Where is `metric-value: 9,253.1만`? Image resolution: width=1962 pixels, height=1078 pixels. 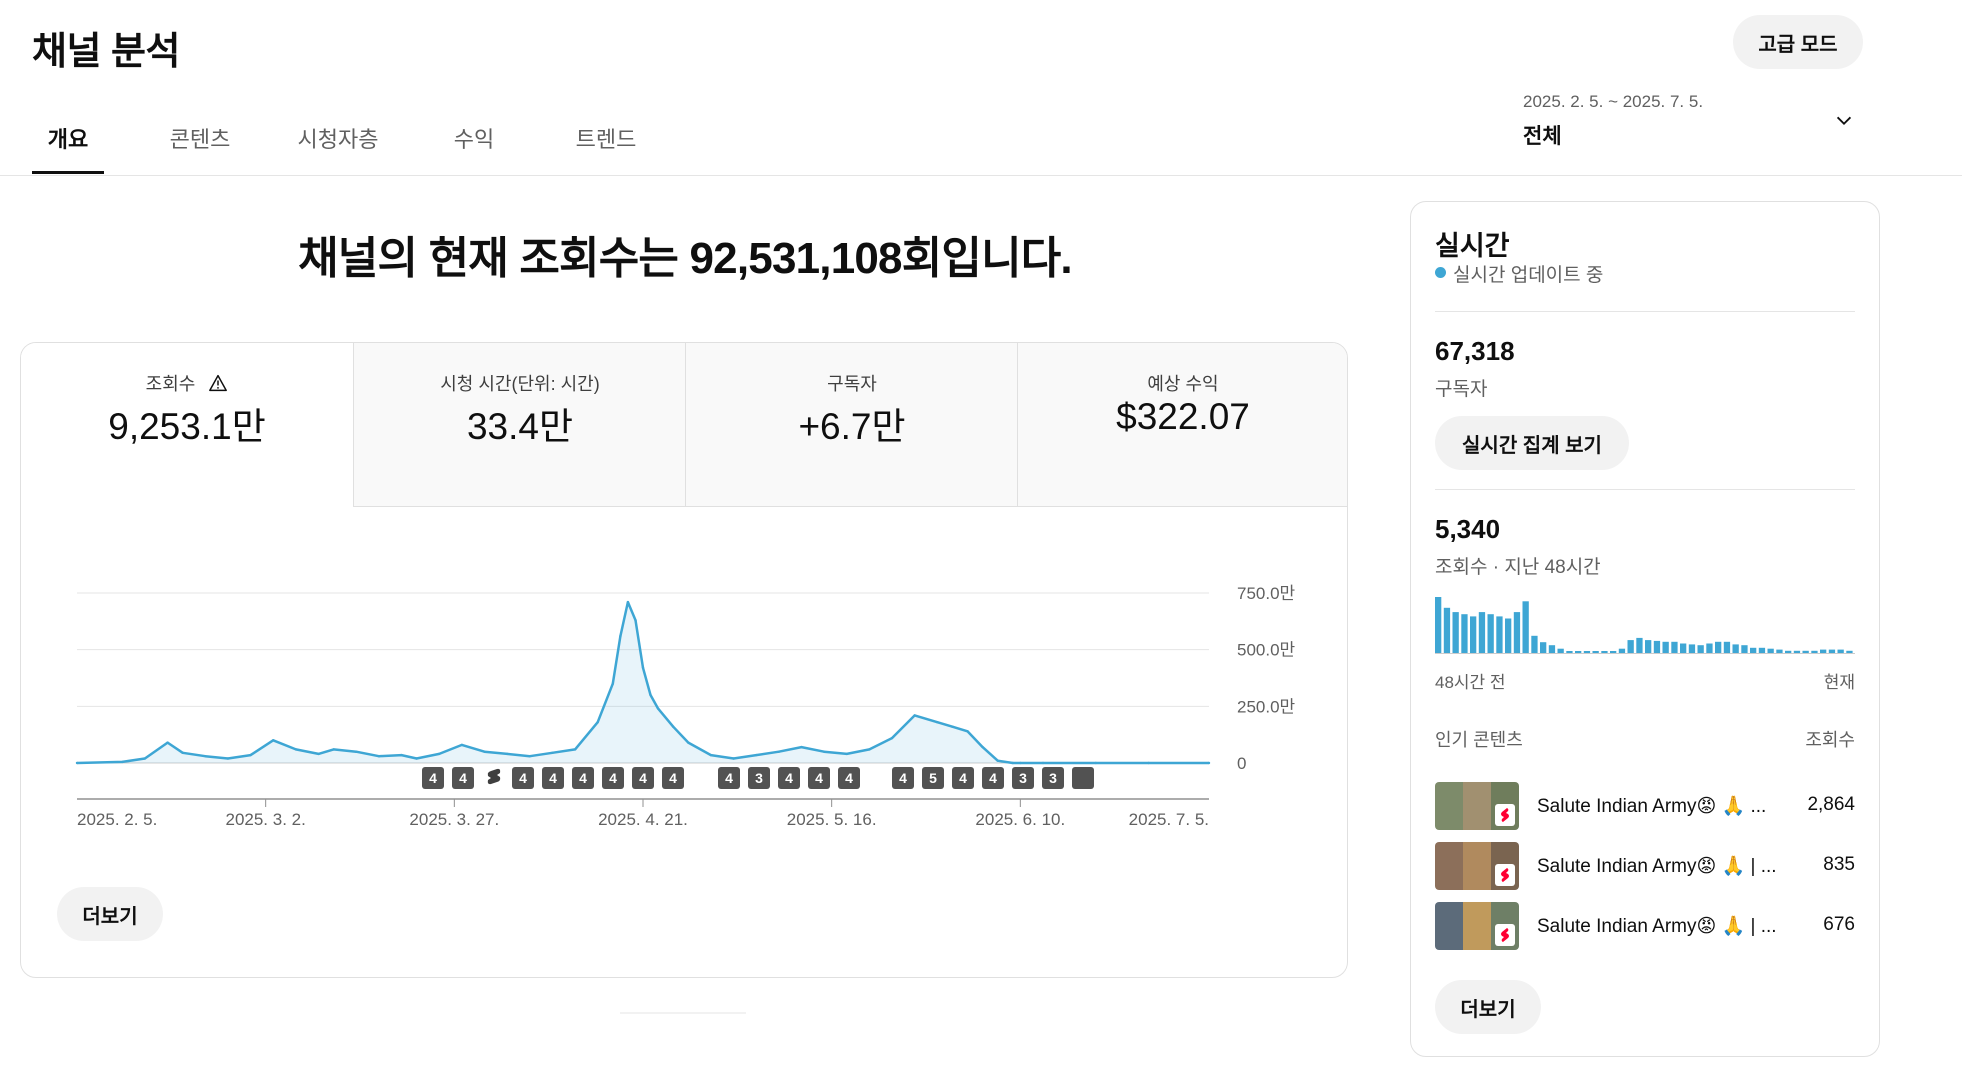 metric-value: 9,253.1만 is located at coordinates (187, 426).